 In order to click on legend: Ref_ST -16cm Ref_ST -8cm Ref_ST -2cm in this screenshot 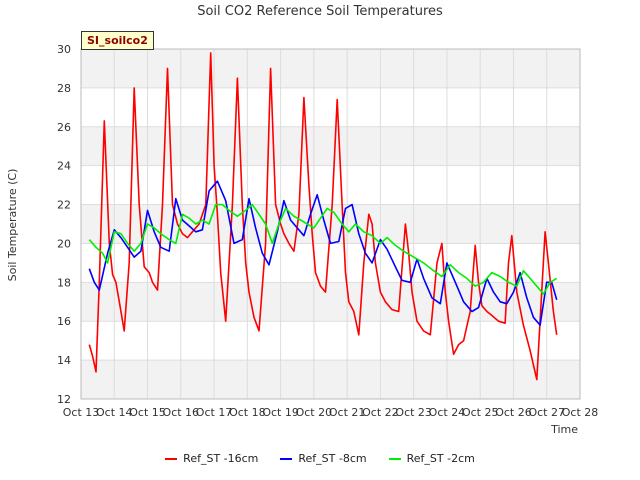, I will do `click(320, 458)`.